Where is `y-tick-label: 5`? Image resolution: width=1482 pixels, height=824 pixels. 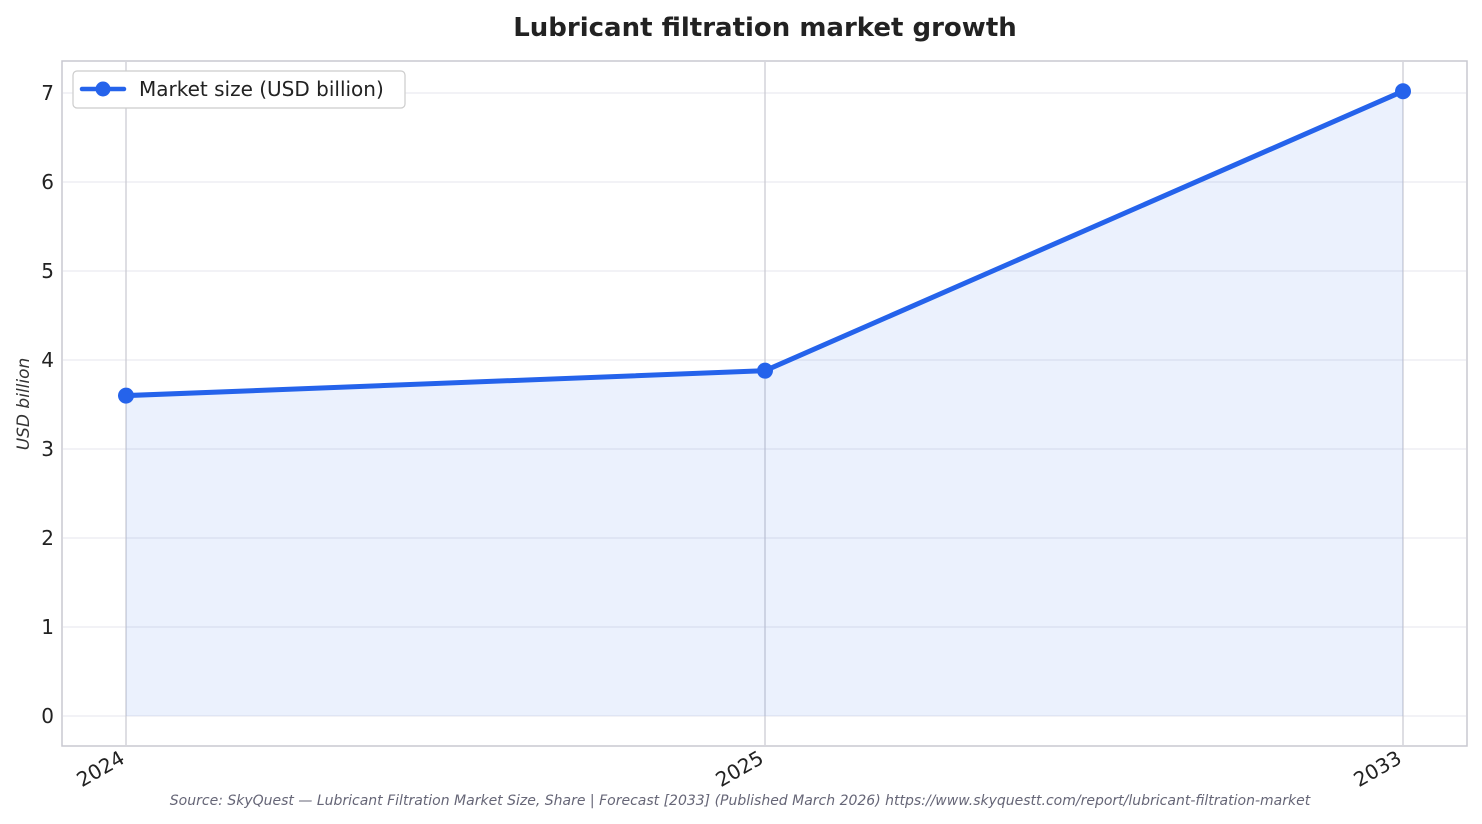 y-tick-label: 5 is located at coordinates (47, 271).